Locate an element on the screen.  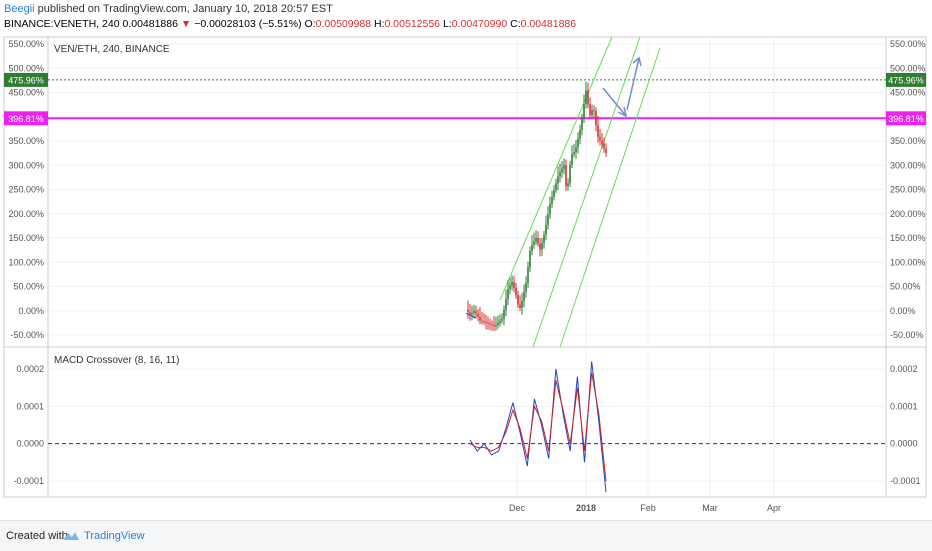
level-label-right: 475.96% is located at coordinates (906, 80).